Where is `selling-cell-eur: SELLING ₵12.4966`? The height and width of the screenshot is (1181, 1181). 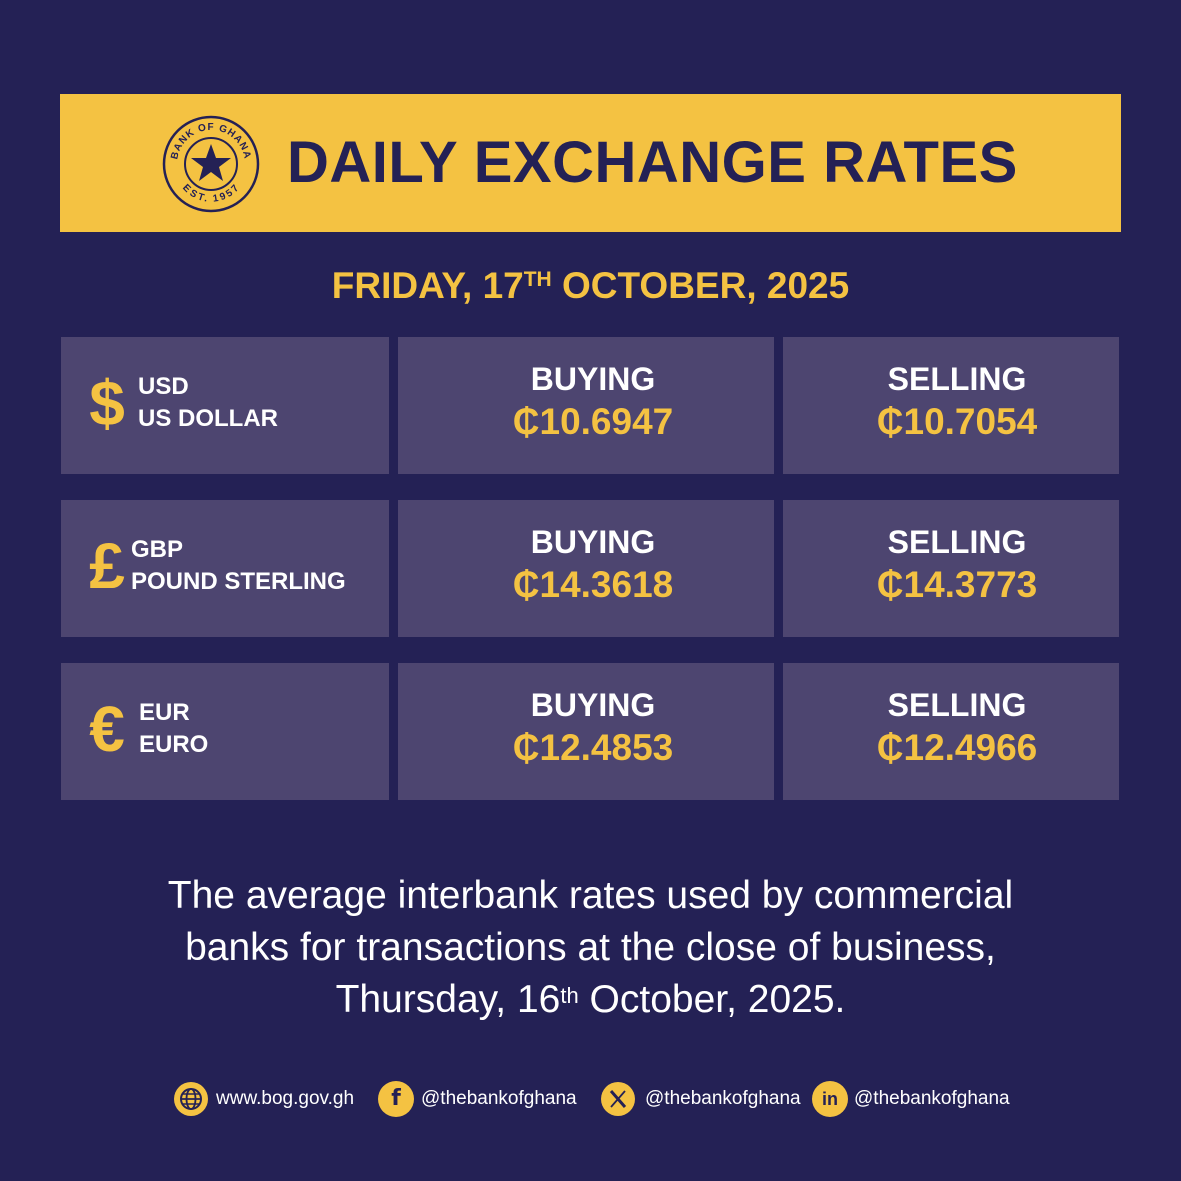 selling-cell-eur: SELLING ₵12.4966 is located at coordinates (951, 731).